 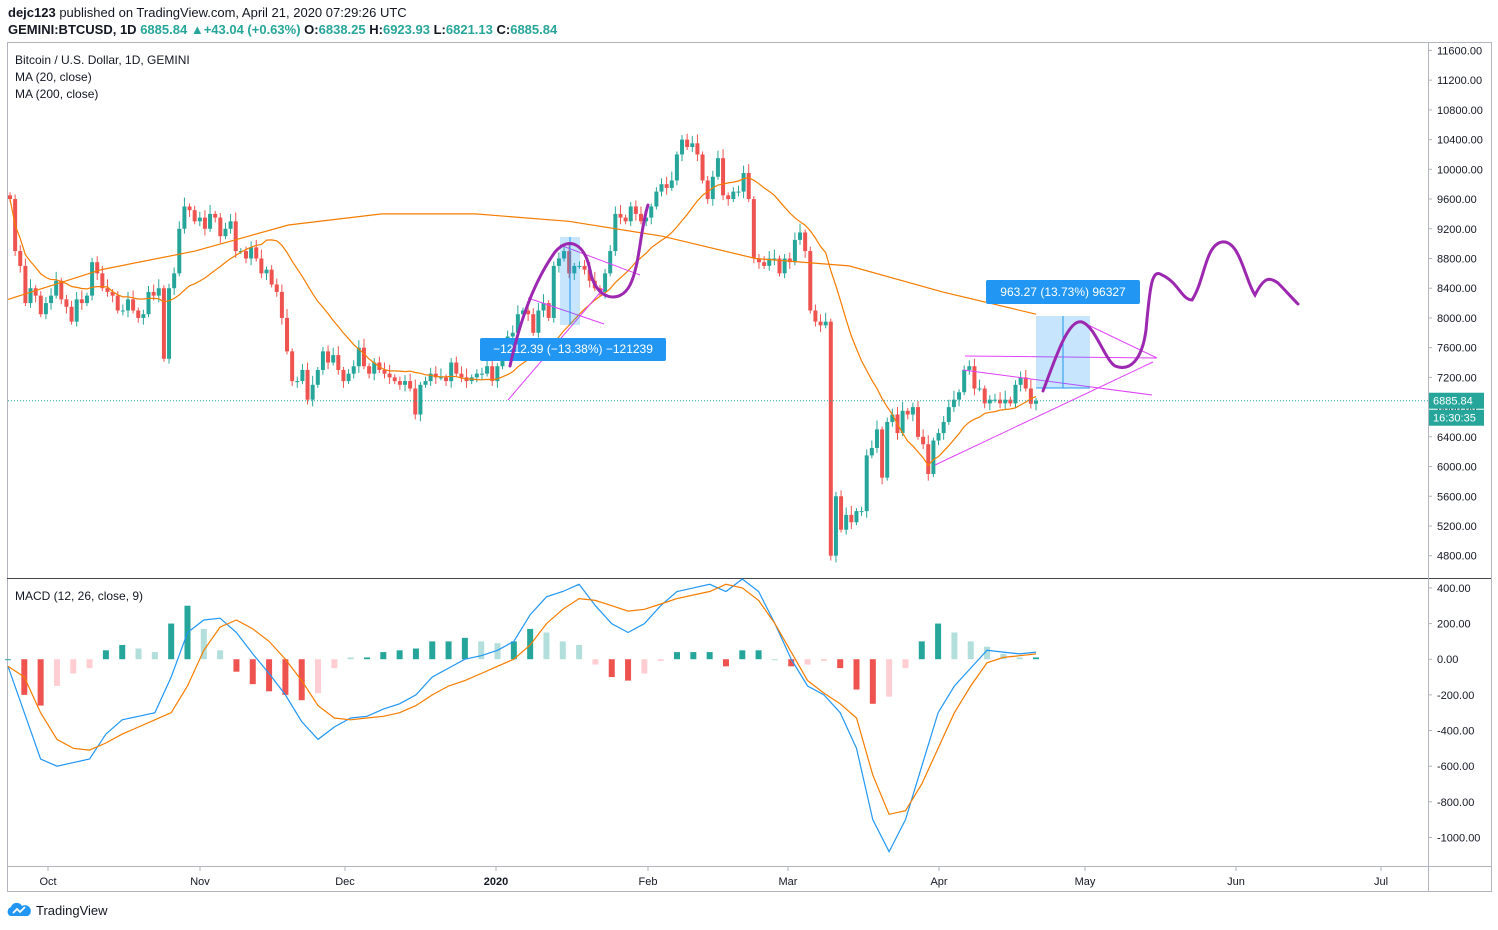 What do you see at coordinates (1457, 438) in the screenshot?
I see `price-axis-label: 6400.00` at bounding box center [1457, 438].